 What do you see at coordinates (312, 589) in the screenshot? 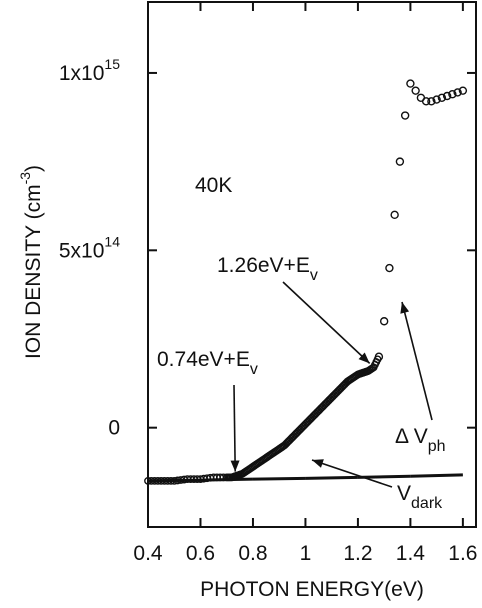
I see `x-axis-label: PHOTON ENERGY(eV)` at bounding box center [312, 589].